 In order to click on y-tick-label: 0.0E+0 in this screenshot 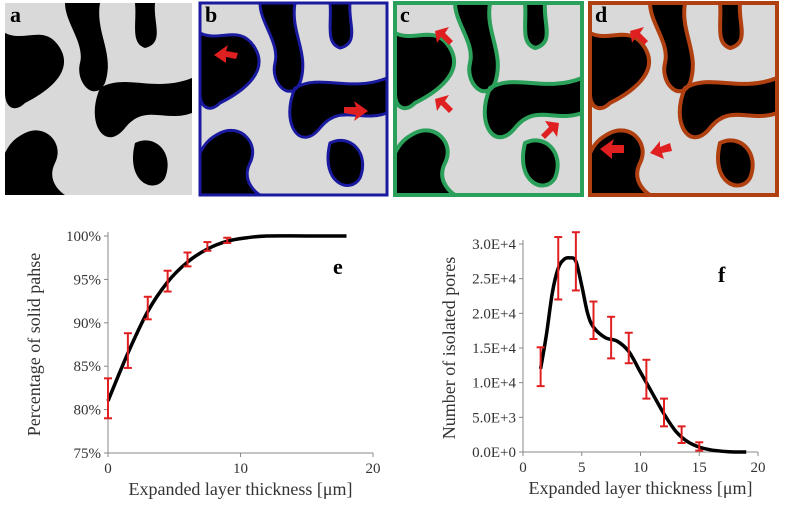, I will do `click(494, 453)`.